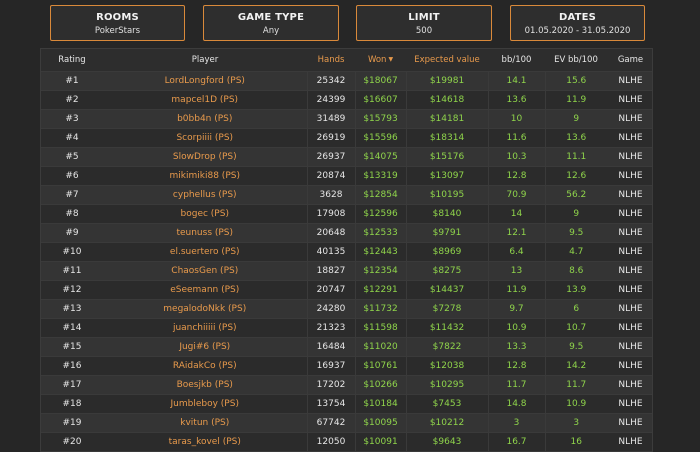  Describe the element at coordinates (205, 252) in the screenshot. I see `cell-player: el.suertero (PS)` at that location.